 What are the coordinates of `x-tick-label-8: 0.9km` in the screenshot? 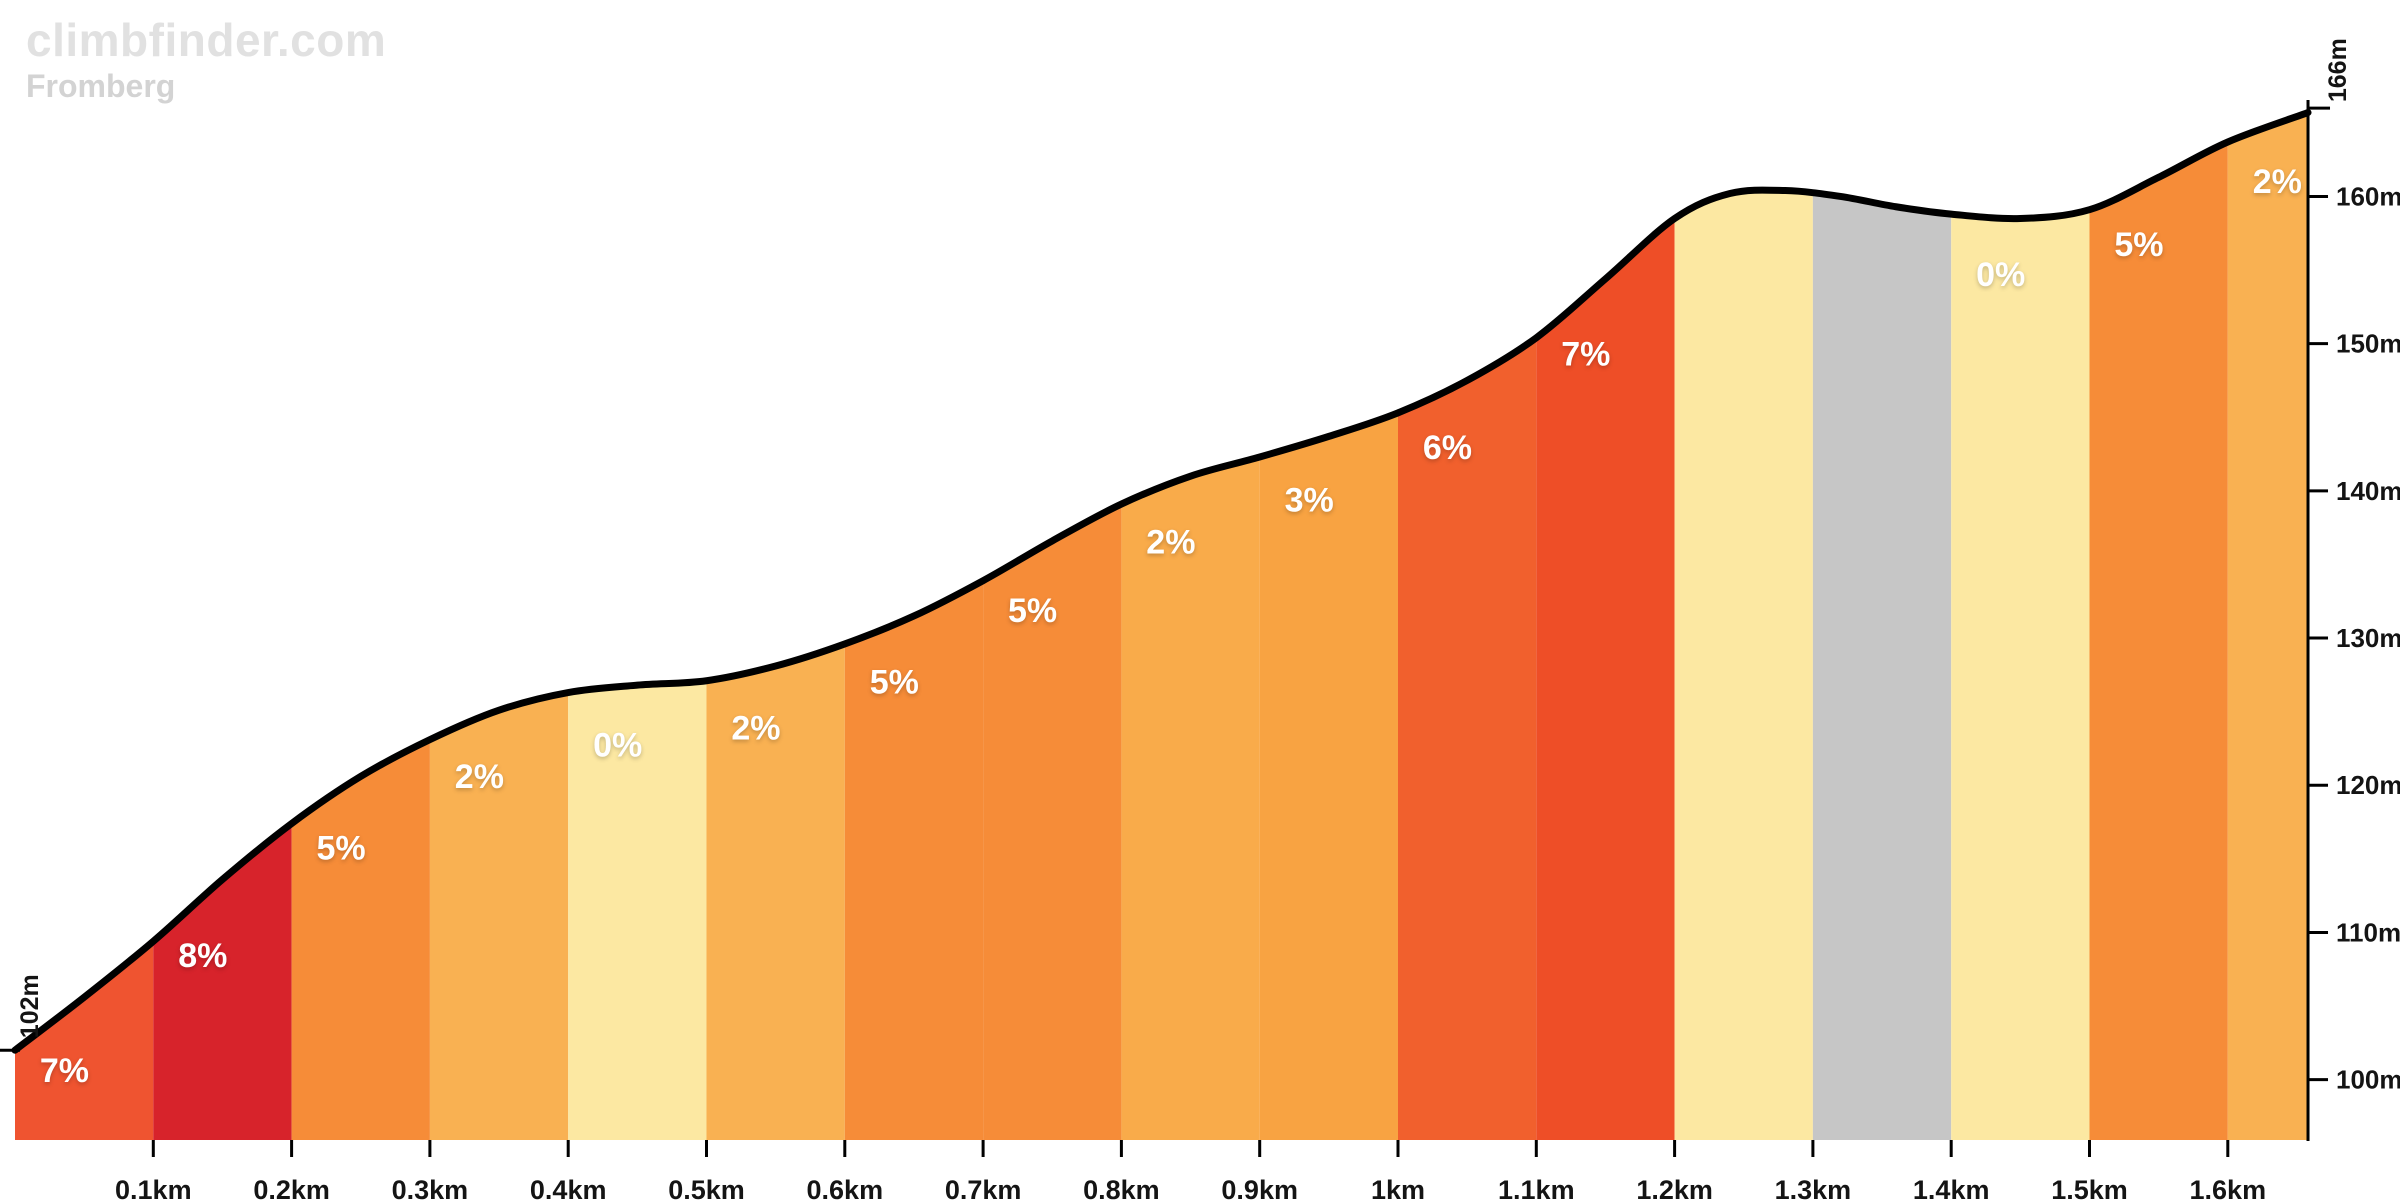 It's located at (1259, 1187).